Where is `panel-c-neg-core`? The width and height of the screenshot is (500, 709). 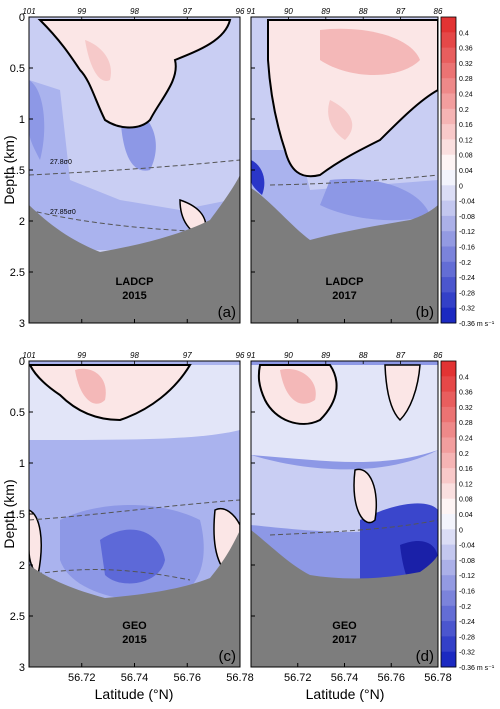
panel-c-neg-core is located at coordinates (132, 556).